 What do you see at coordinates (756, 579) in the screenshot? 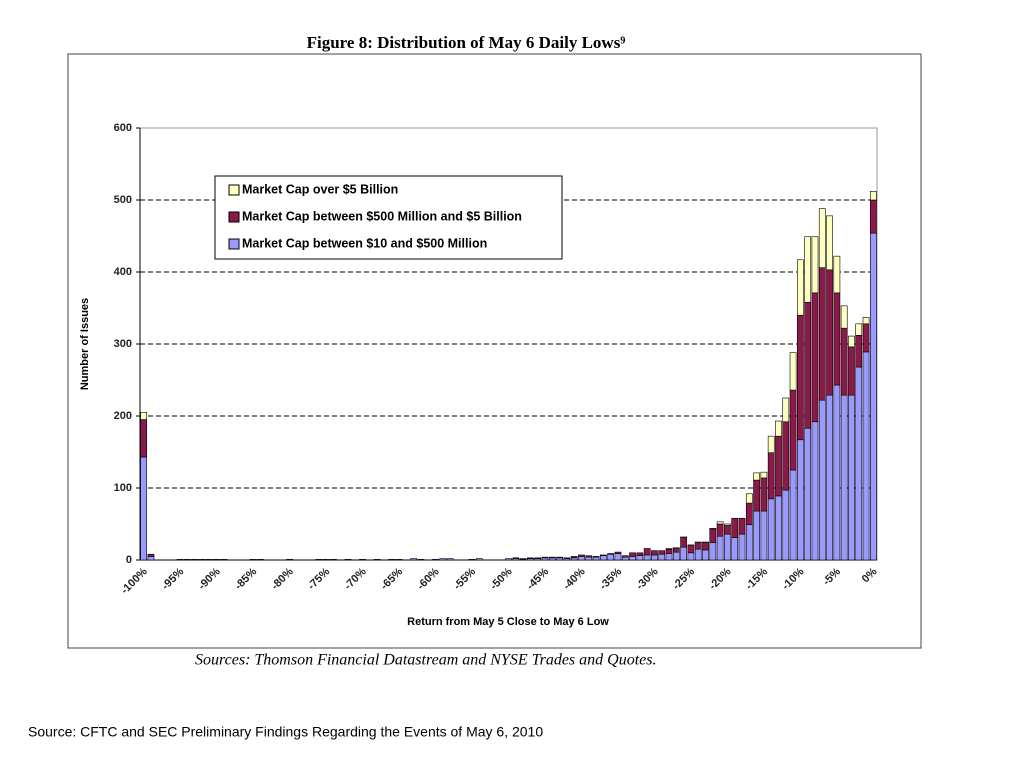
I see `x-tick-label: -15%` at bounding box center [756, 579].